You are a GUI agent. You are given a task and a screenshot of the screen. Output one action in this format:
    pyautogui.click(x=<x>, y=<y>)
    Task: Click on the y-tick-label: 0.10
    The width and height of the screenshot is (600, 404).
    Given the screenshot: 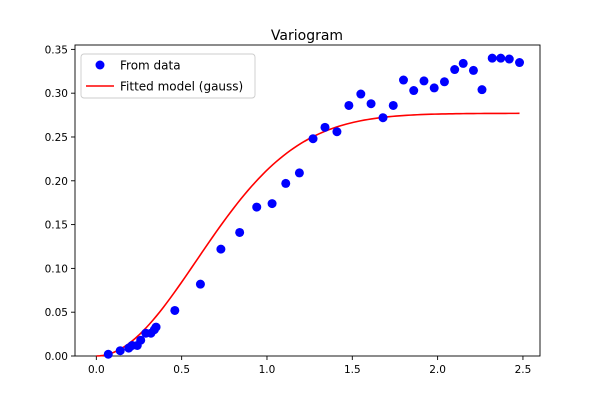 What is the action you would take?
    pyautogui.click(x=56, y=269)
    